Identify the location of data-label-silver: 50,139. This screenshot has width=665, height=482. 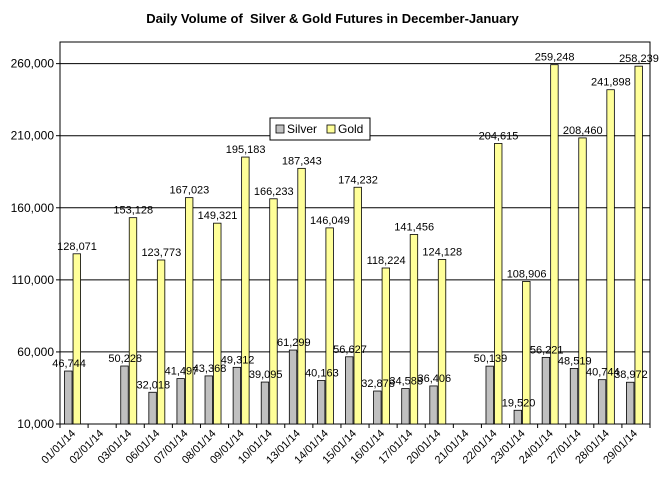
(491, 359).